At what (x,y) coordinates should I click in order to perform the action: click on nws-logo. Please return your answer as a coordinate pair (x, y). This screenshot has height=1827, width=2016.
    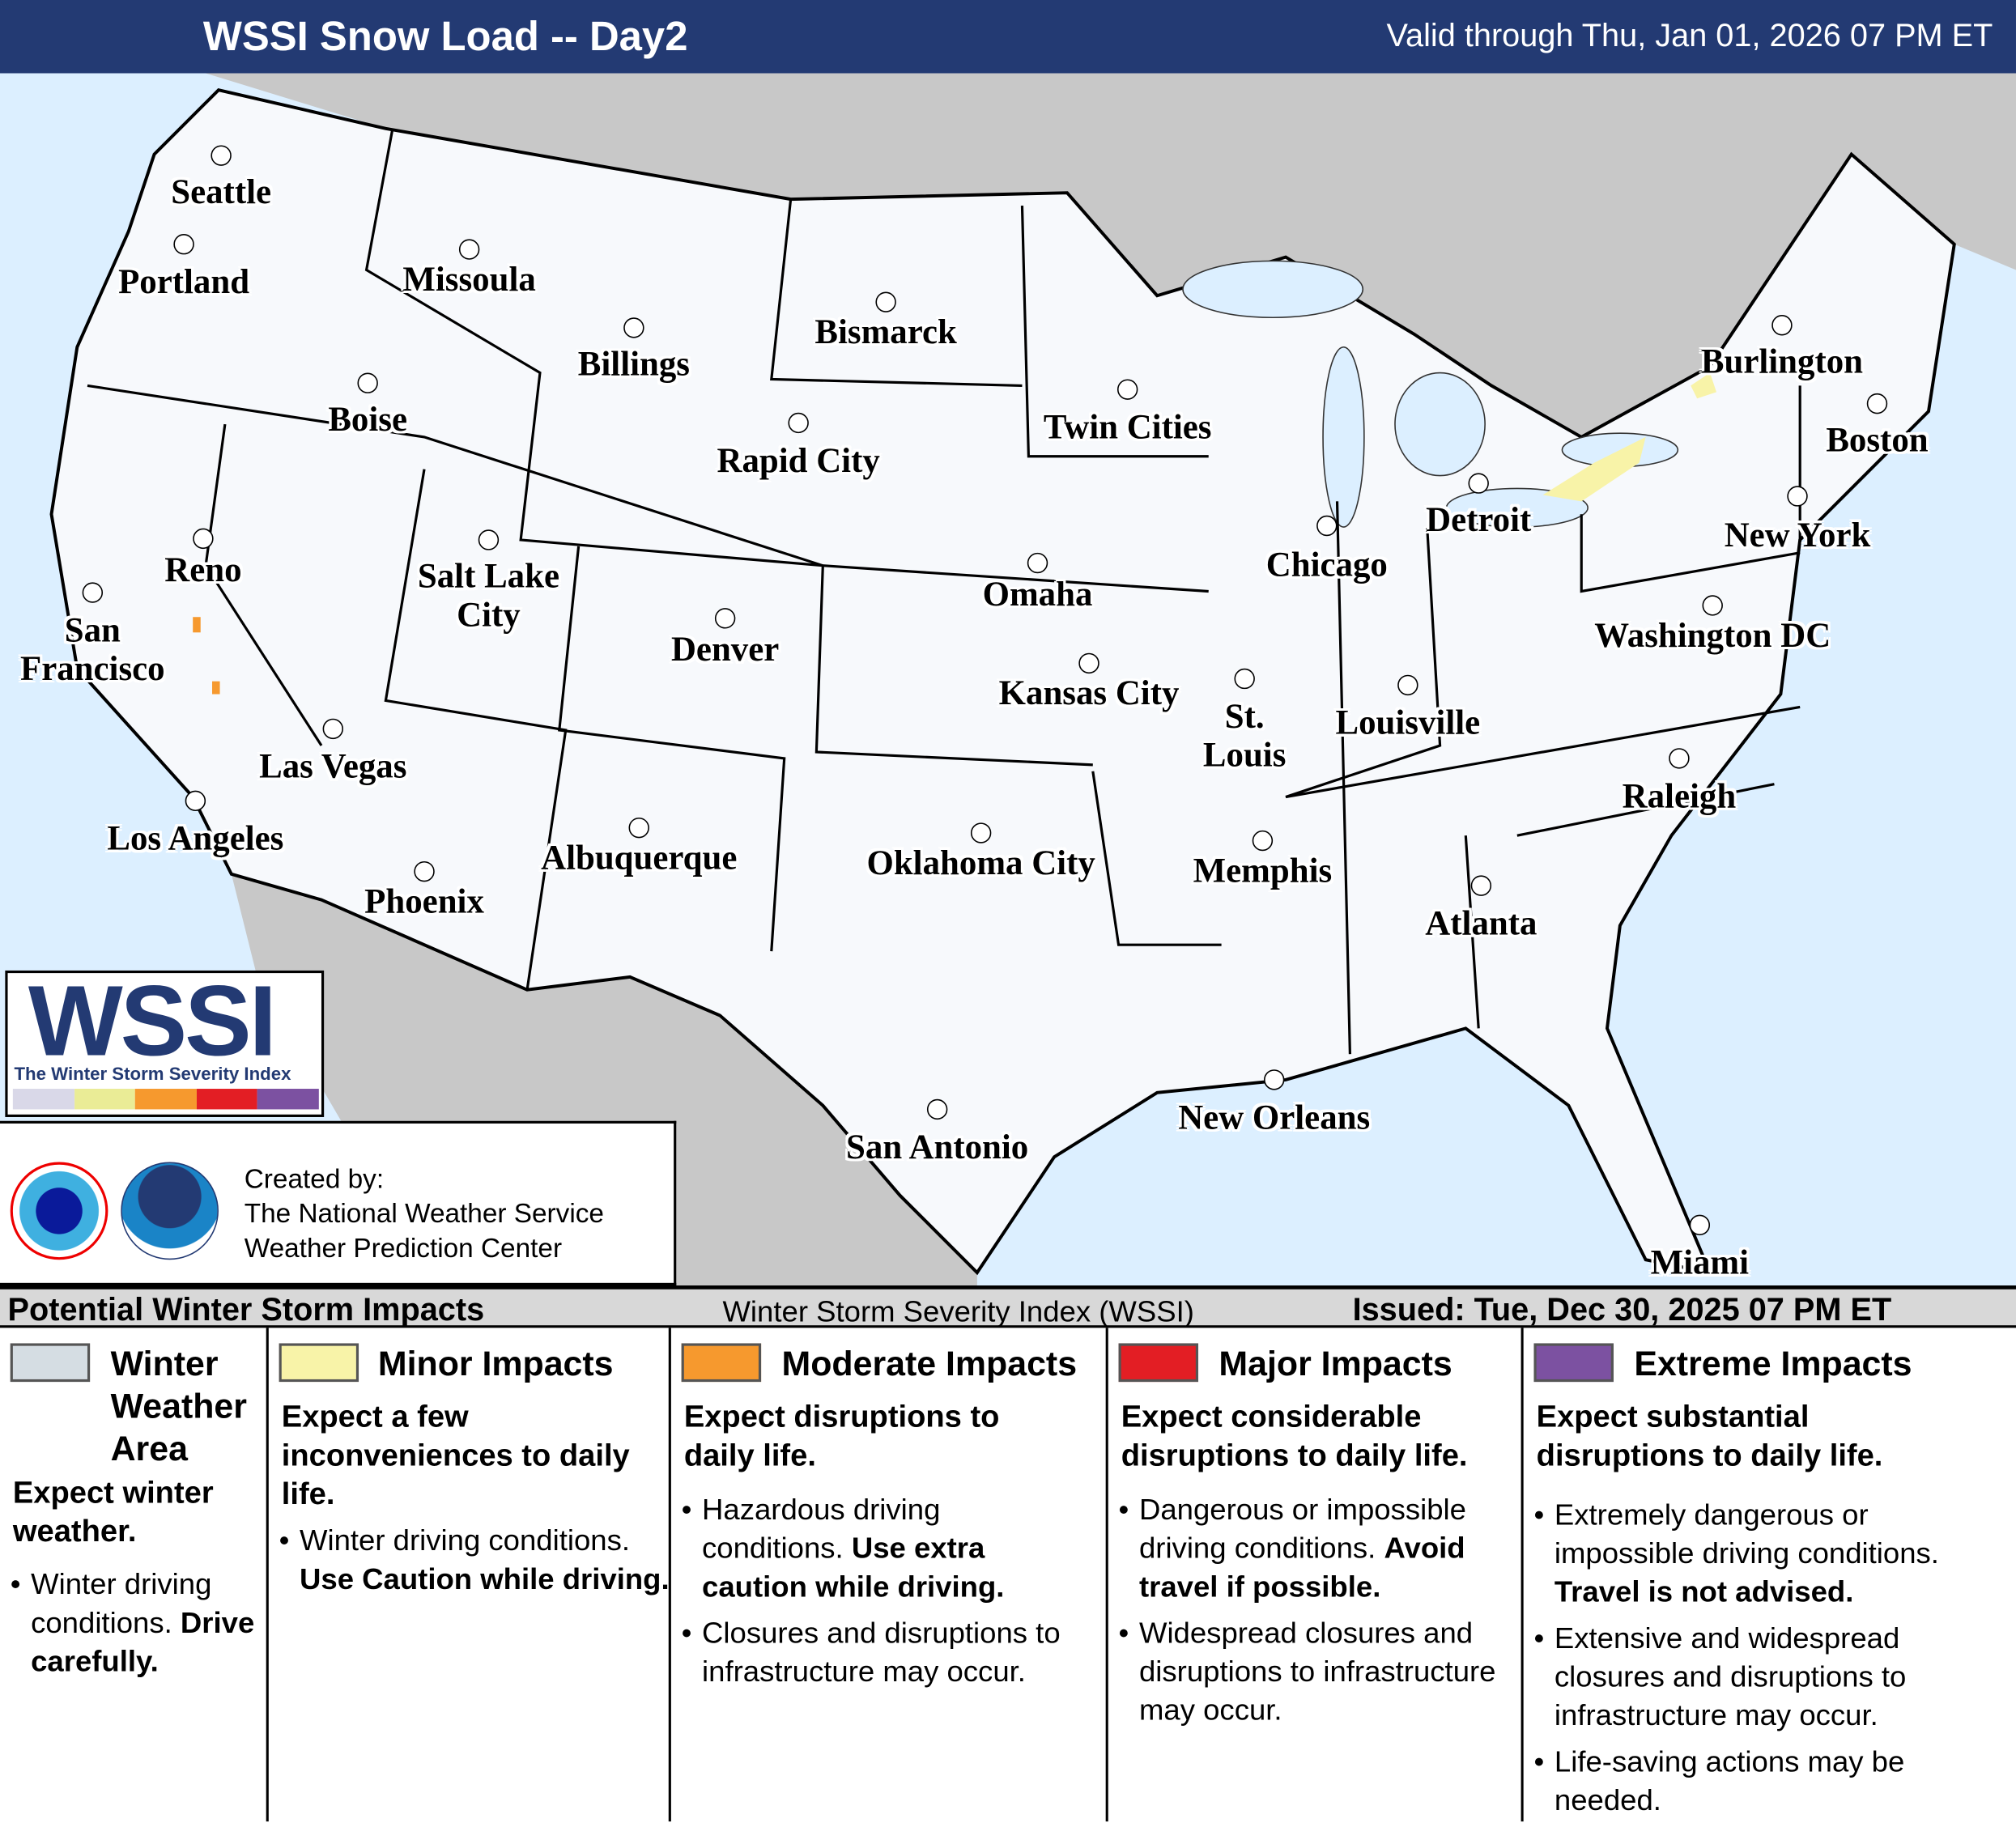
    Looking at the image, I should click on (59, 1211).